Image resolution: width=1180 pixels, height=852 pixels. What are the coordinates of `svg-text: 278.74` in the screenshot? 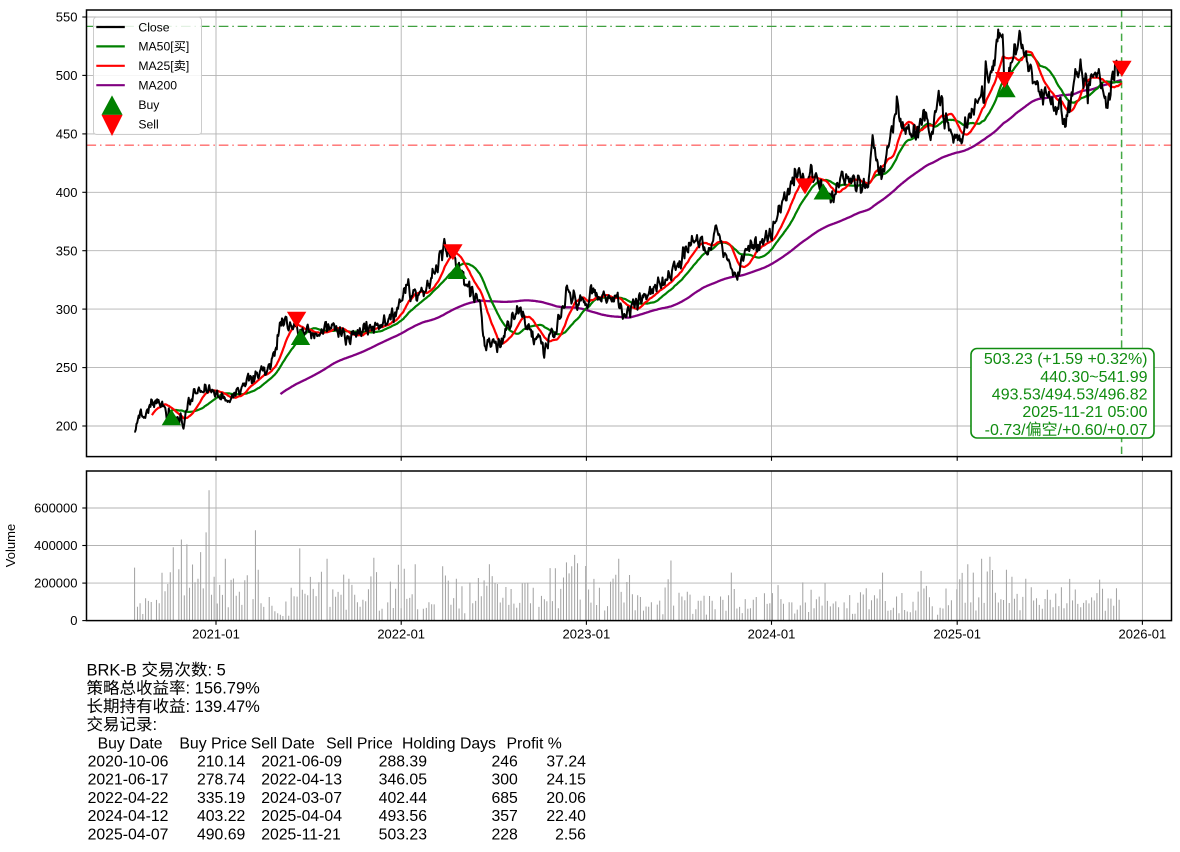 It's located at (221, 780).